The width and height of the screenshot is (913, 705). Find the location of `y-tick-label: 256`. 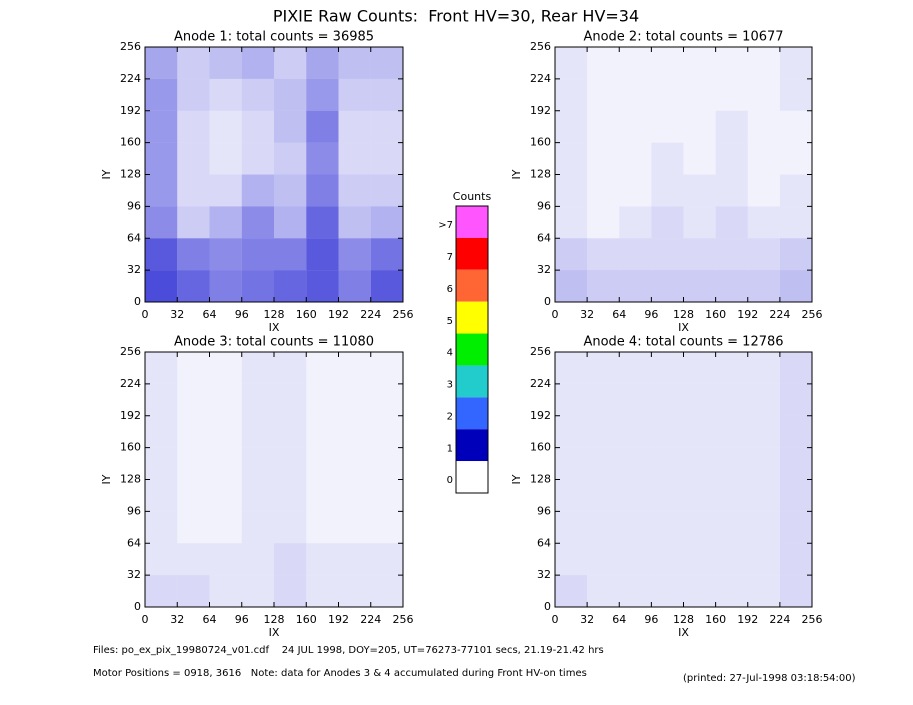

y-tick-label: 256 is located at coordinates (540, 351).